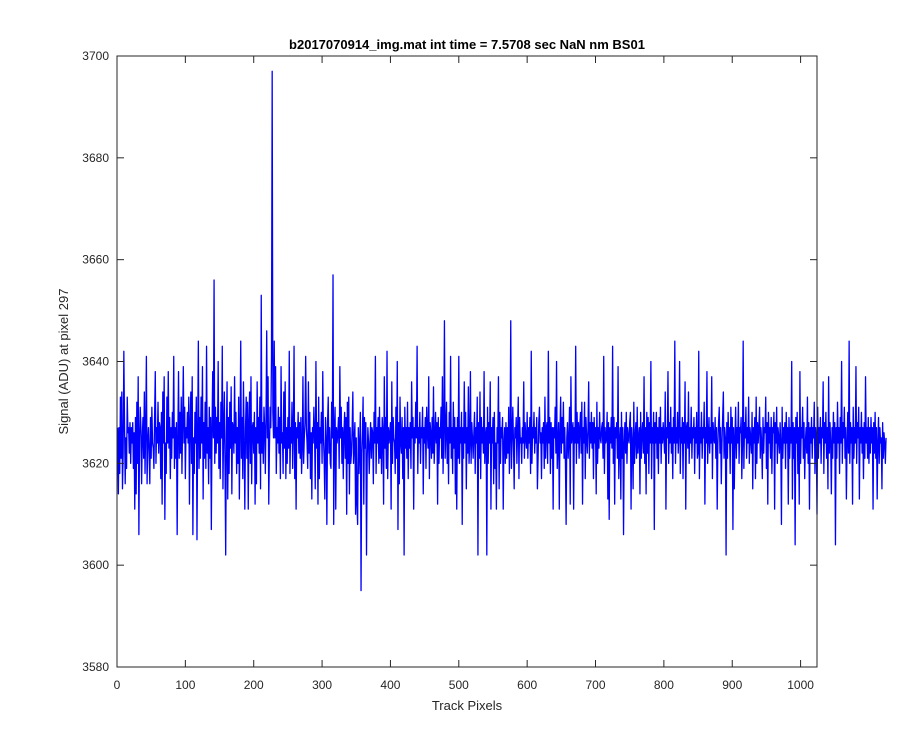 The height and width of the screenshot is (750, 900). I want to click on x-tick-label: 400, so click(390, 685).